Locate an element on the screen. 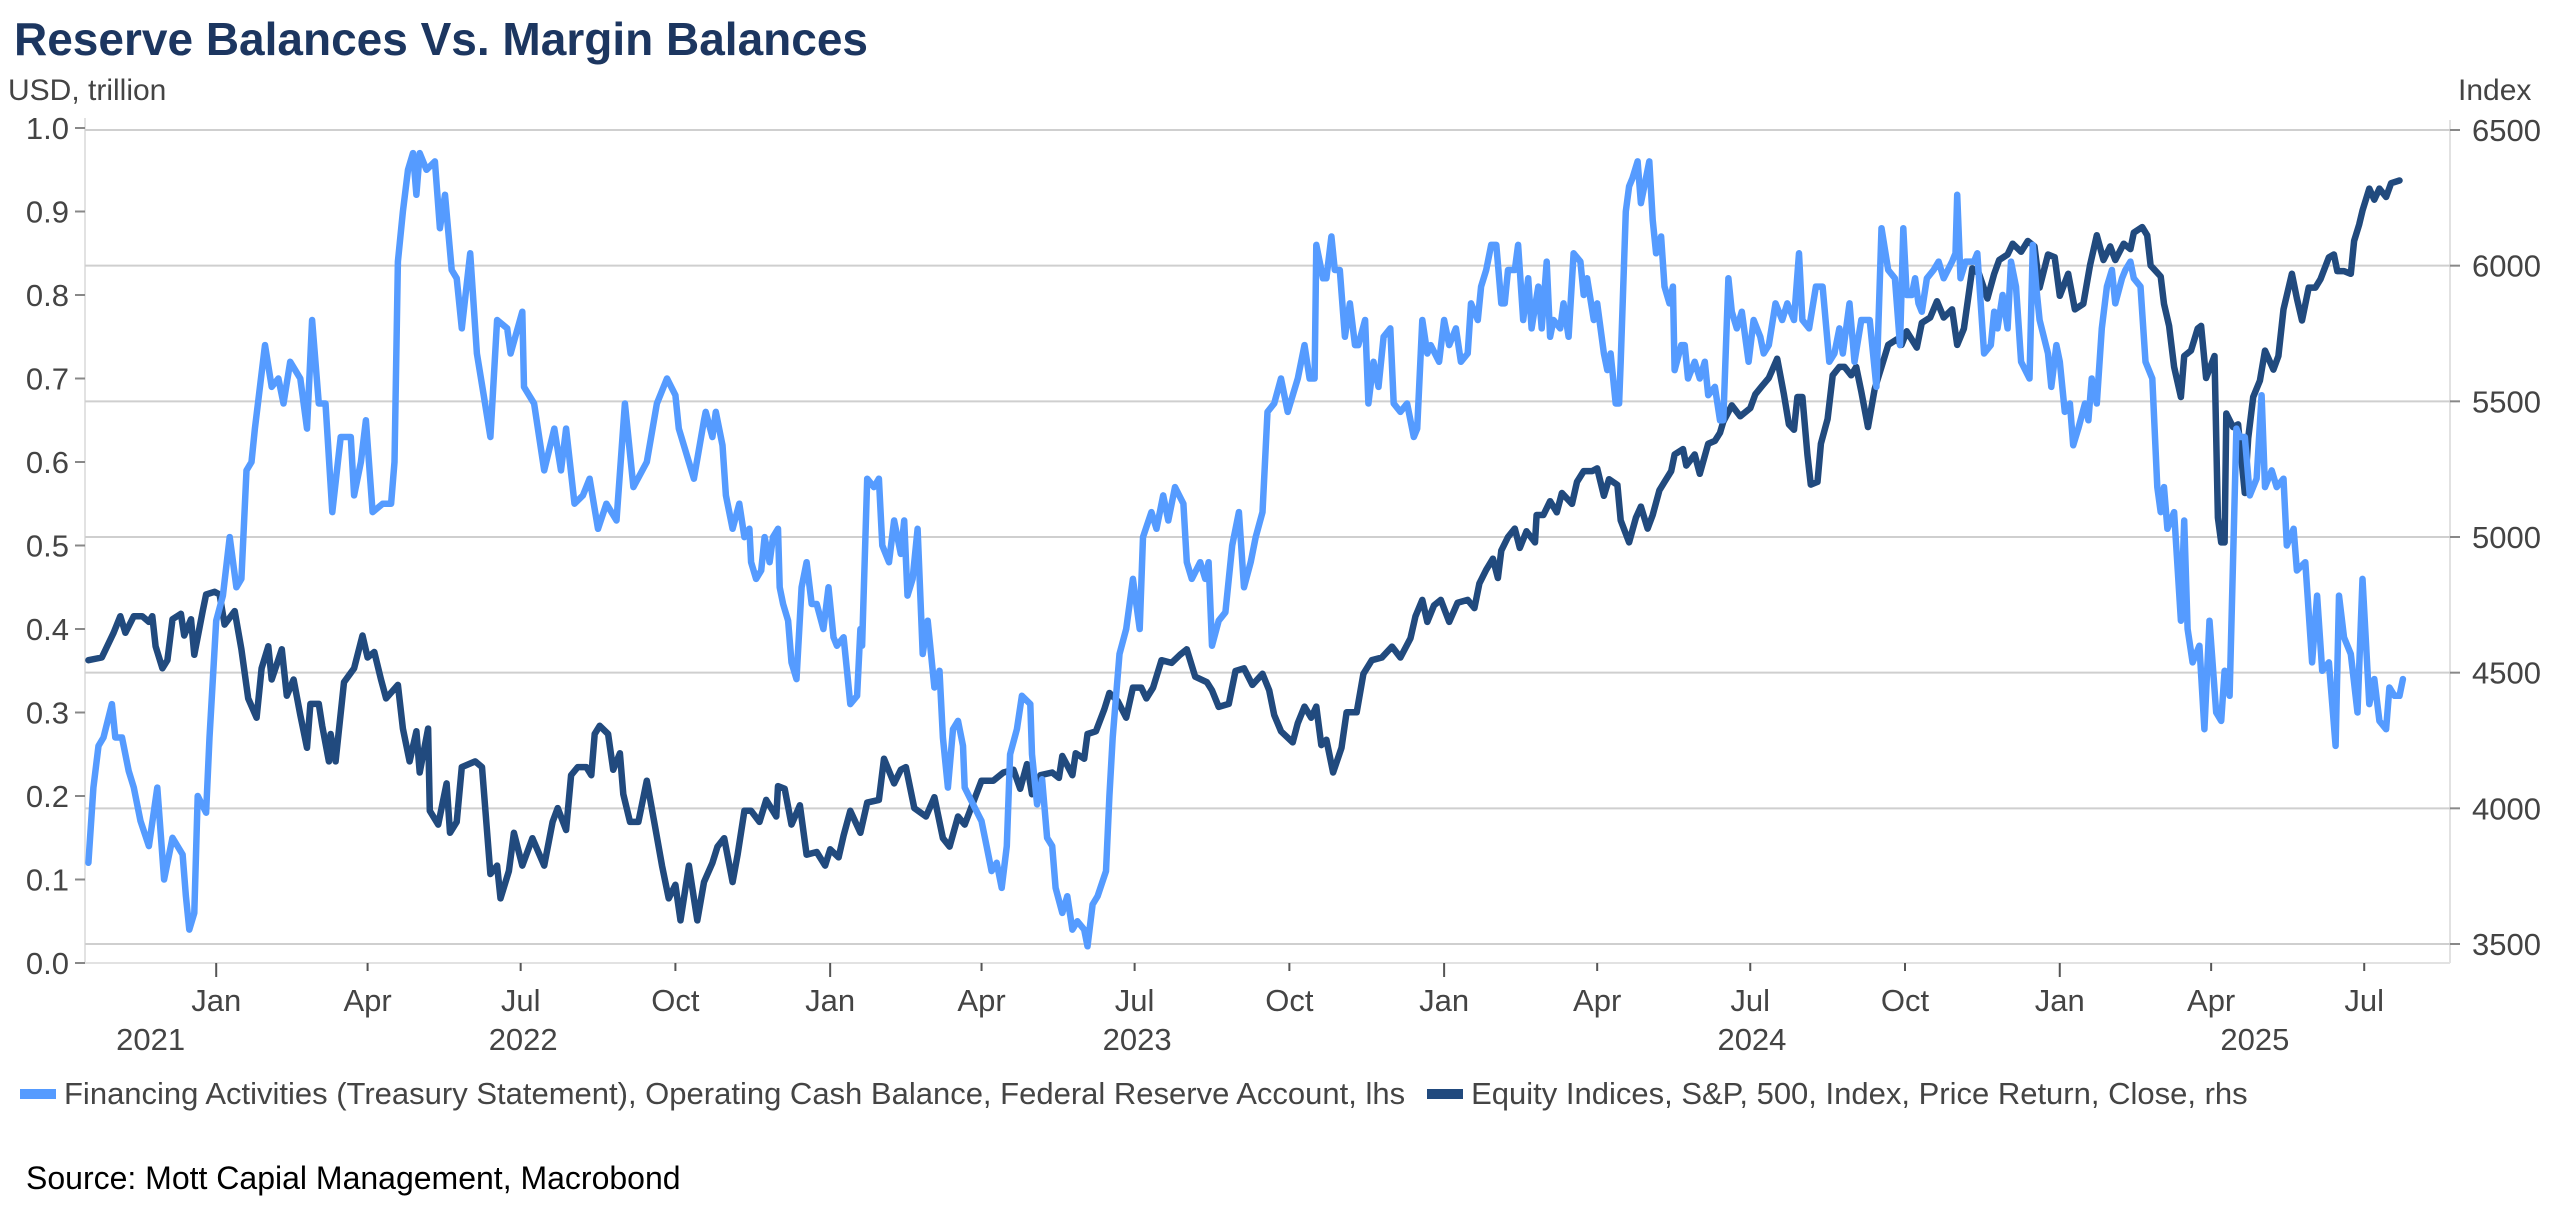 This screenshot has height=1219, width=2560. right-tick-label: 4000 is located at coordinates (2506, 808).